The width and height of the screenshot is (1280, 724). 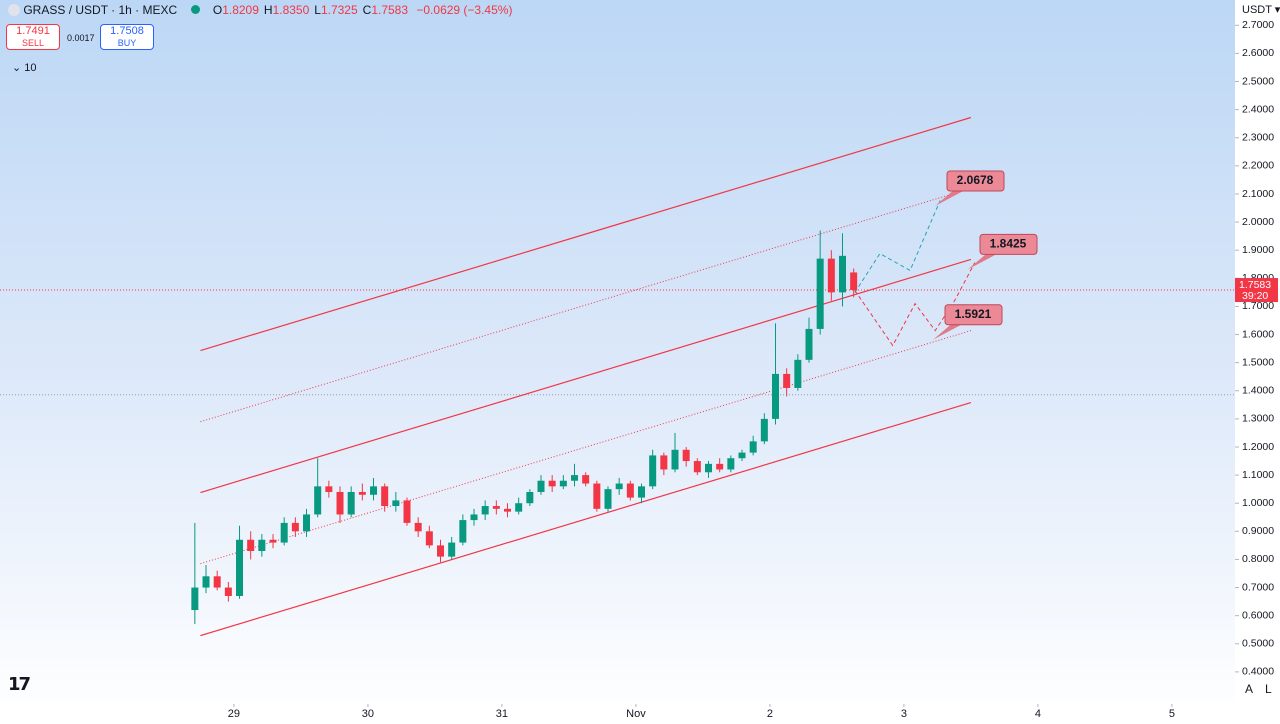 What do you see at coordinates (1255, 296) in the screenshot?
I see `price-tag-countdown: 39:20` at bounding box center [1255, 296].